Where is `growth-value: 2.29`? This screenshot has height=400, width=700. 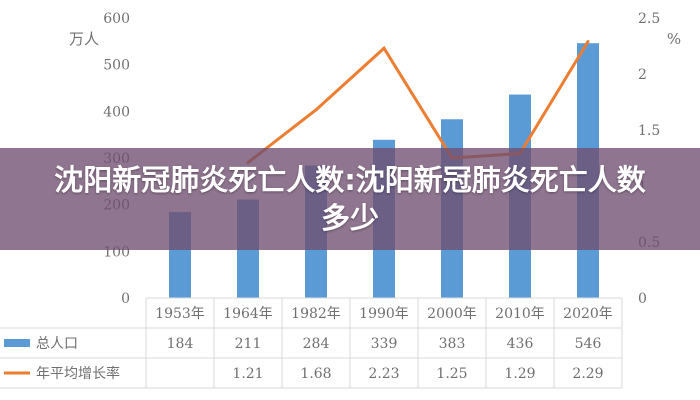
growth-value: 2.29 is located at coordinates (587, 374).